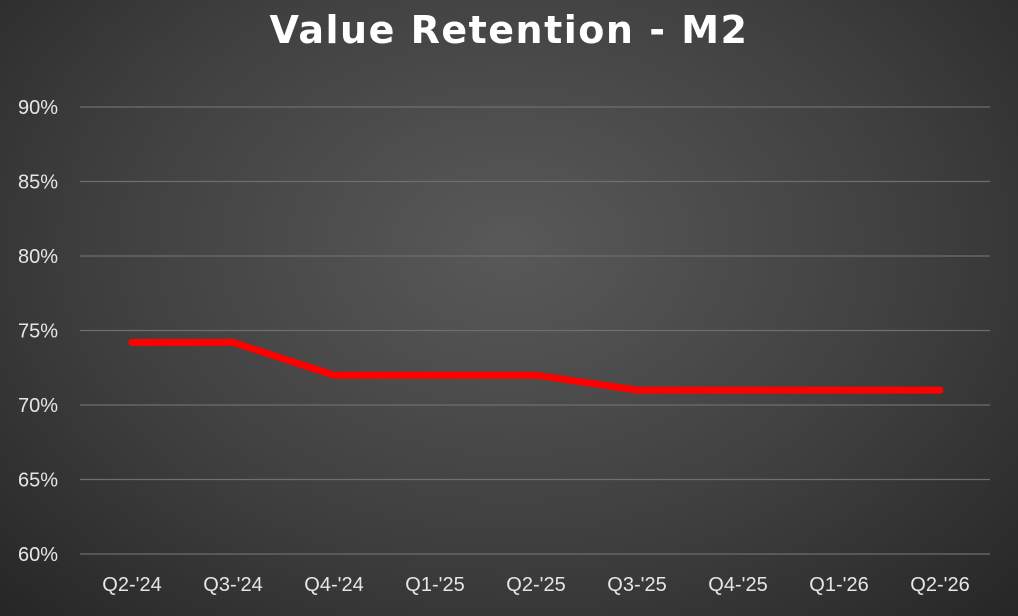 The image size is (1018, 616). Describe the element at coordinates (232, 585) in the screenshot. I see `x-tick-label: Q3-'24` at that location.